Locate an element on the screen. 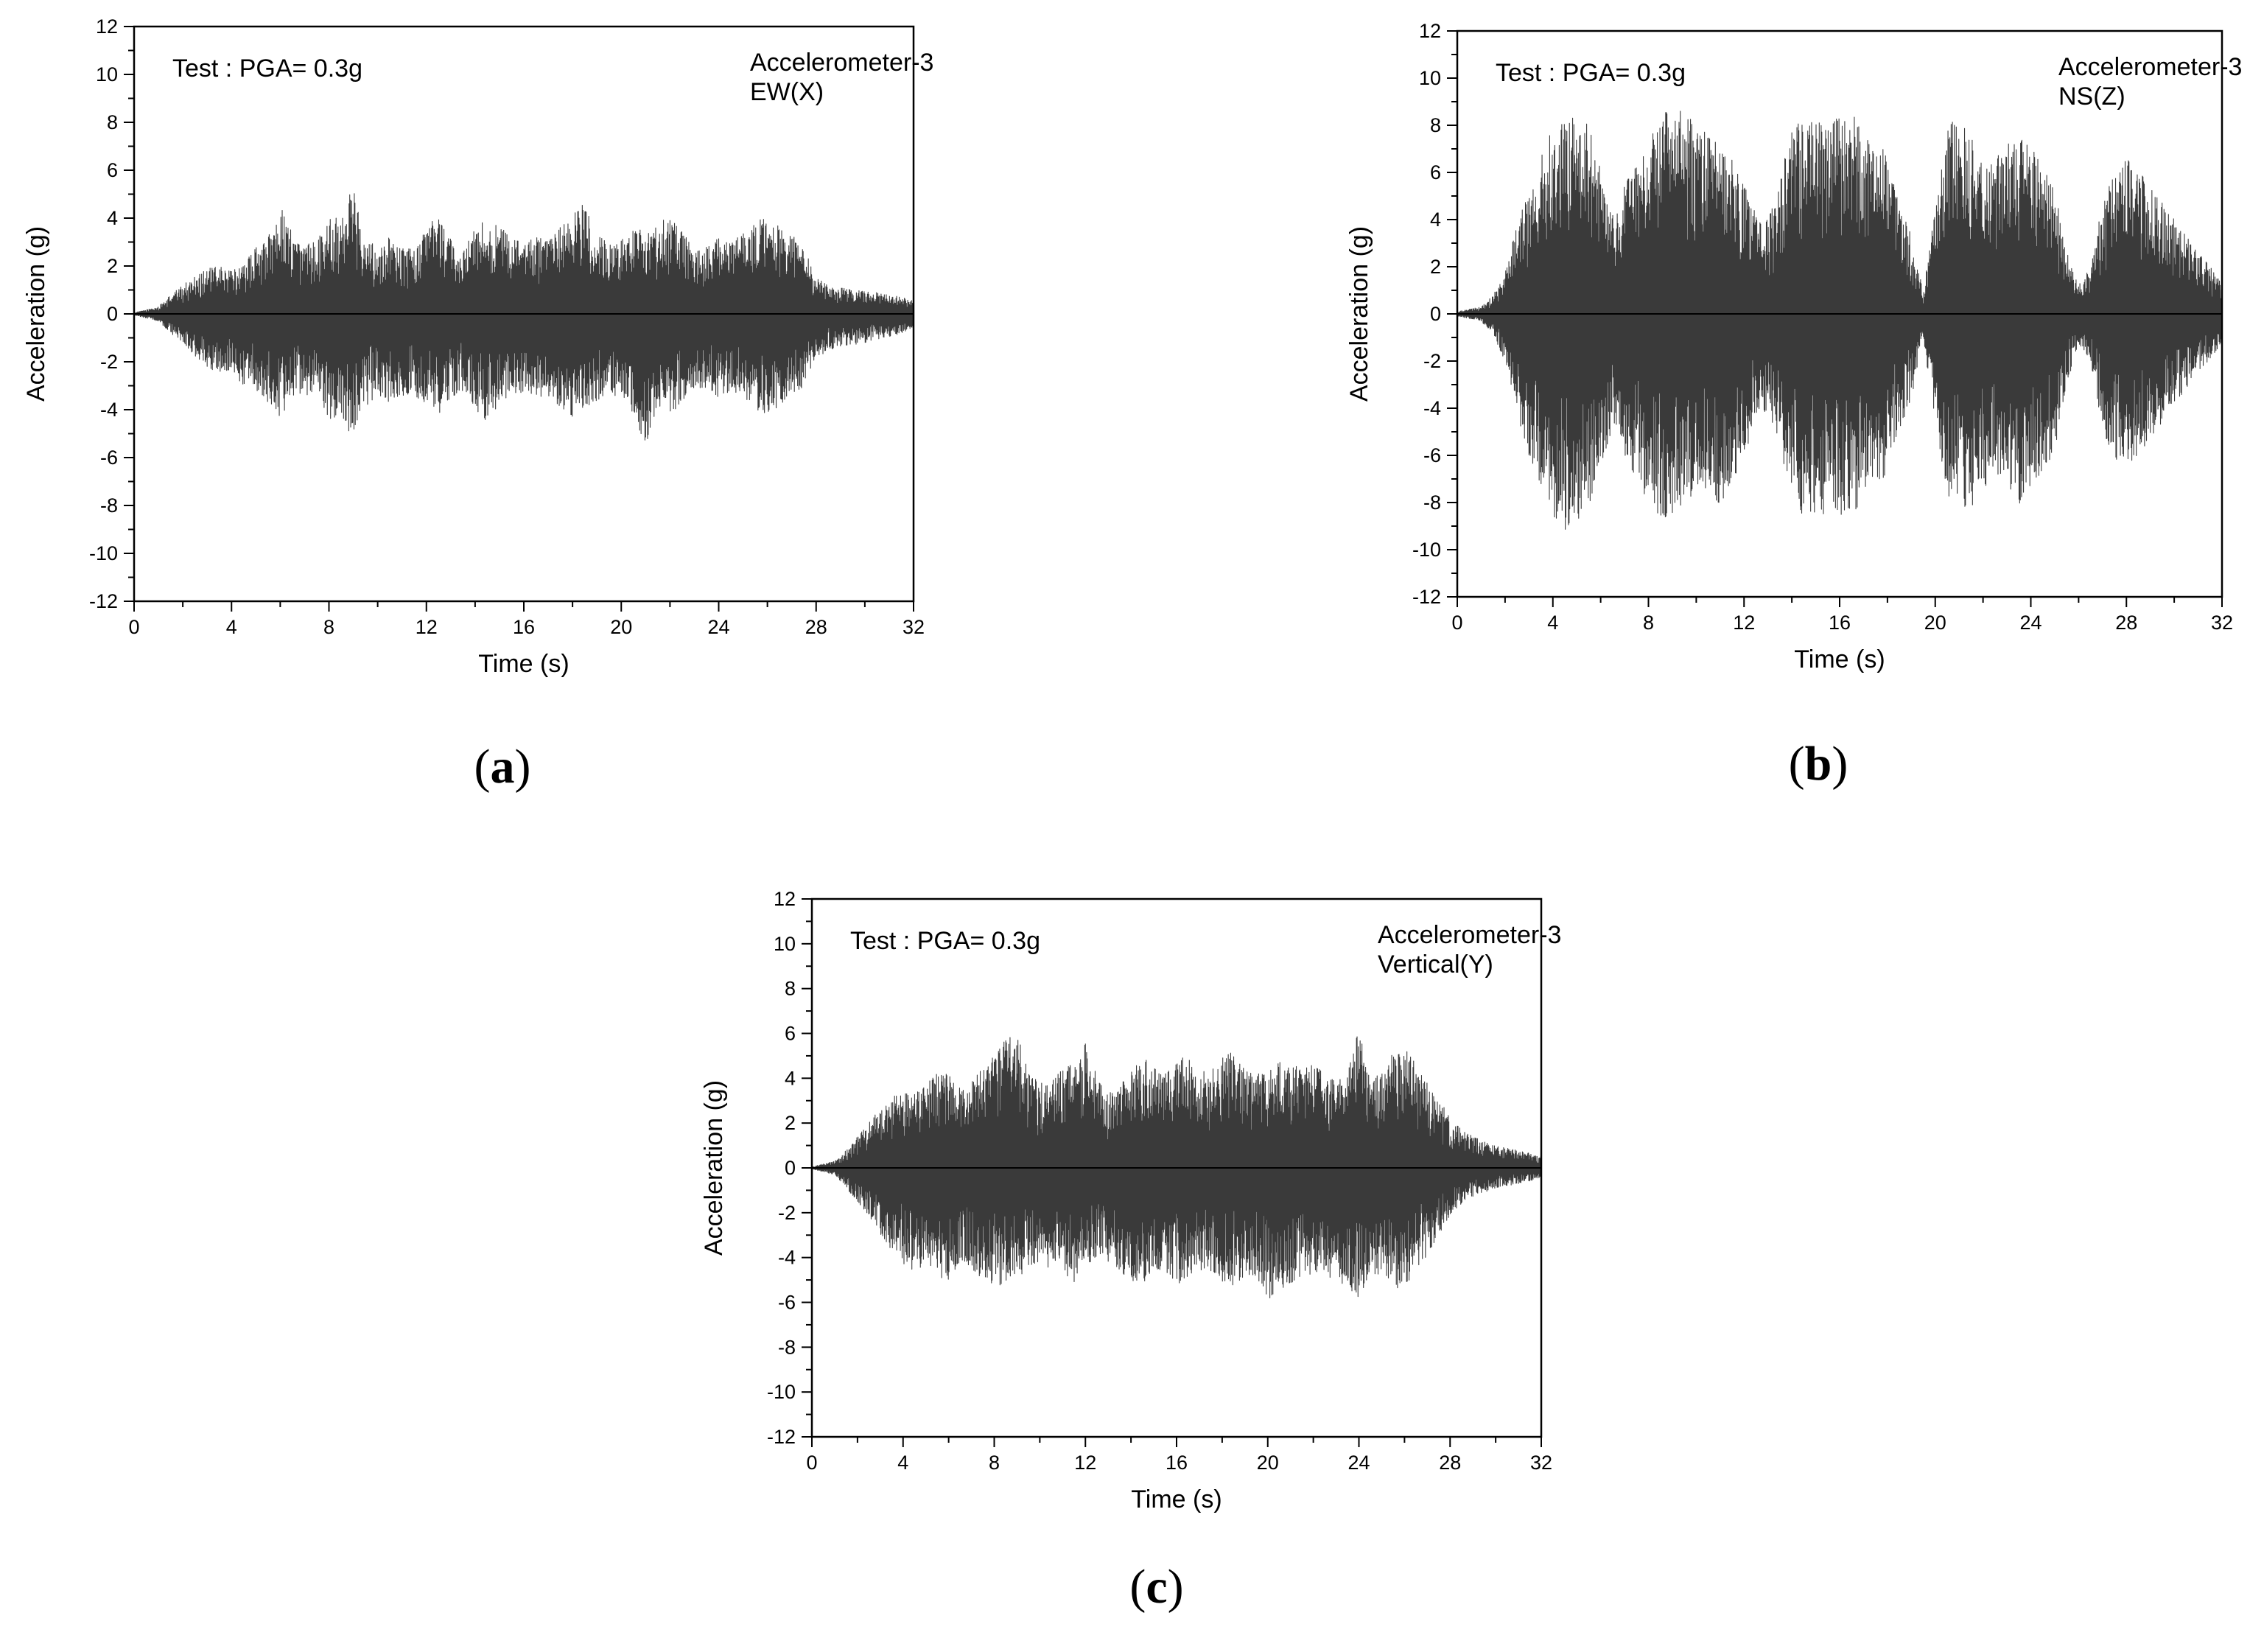  panel-label: (a) is located at coordinates (502, 767).